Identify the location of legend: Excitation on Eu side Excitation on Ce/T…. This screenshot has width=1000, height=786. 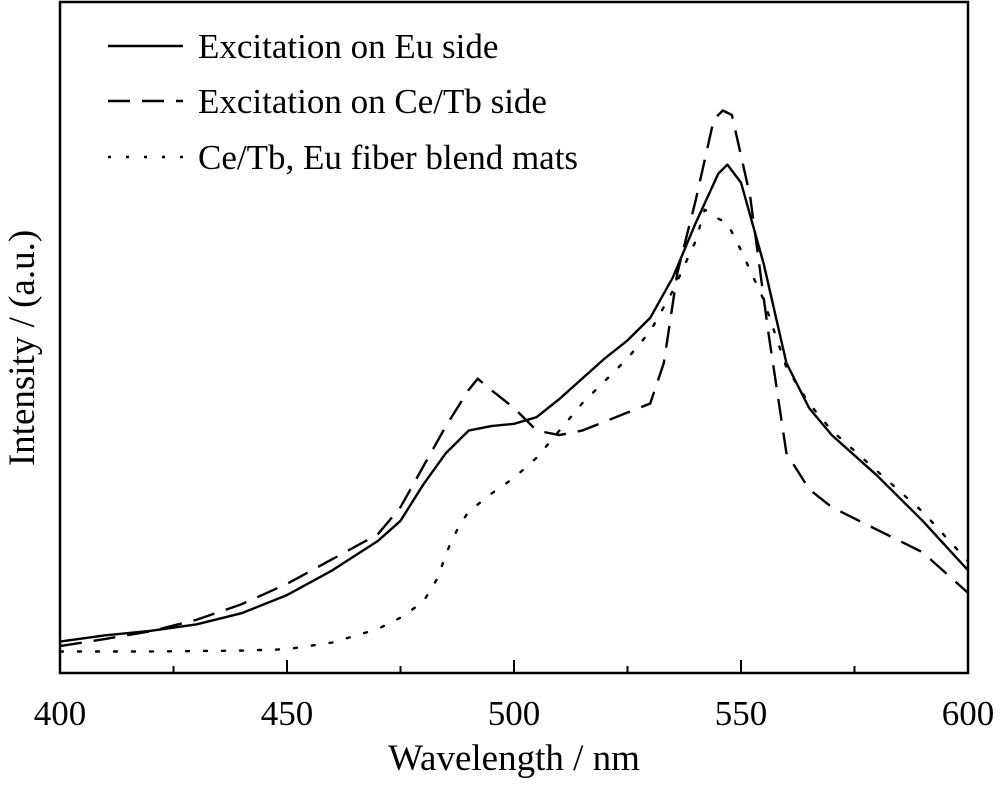
(343, 102).